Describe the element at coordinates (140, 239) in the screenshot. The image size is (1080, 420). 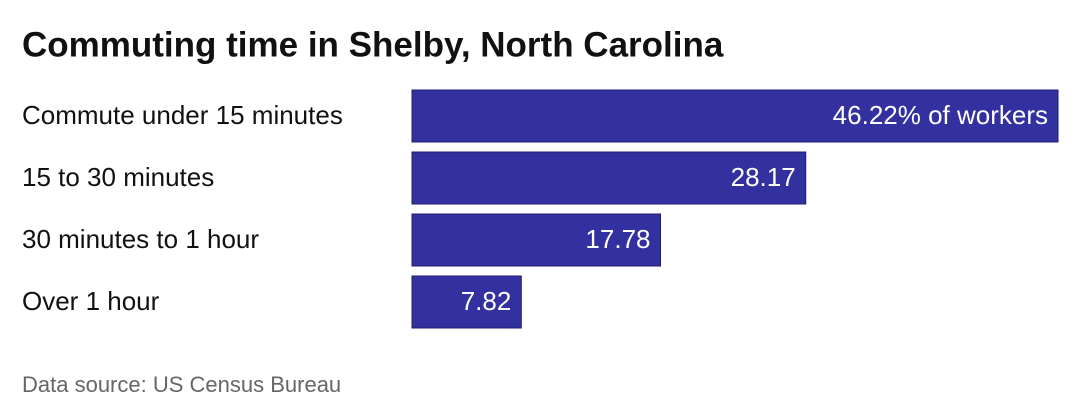
I see `category-label: 30 minutes to 1 hour` at that location.